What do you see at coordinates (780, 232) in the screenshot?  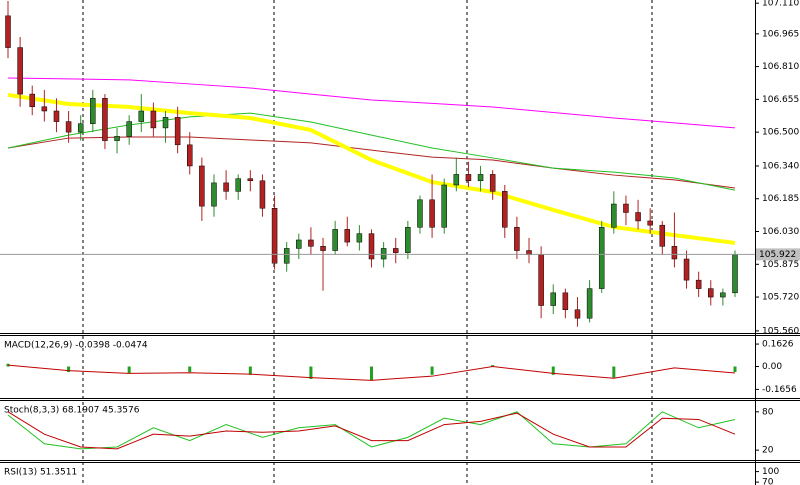 I see `y-tick-label: 106.030` at bounding box center [780, 232].